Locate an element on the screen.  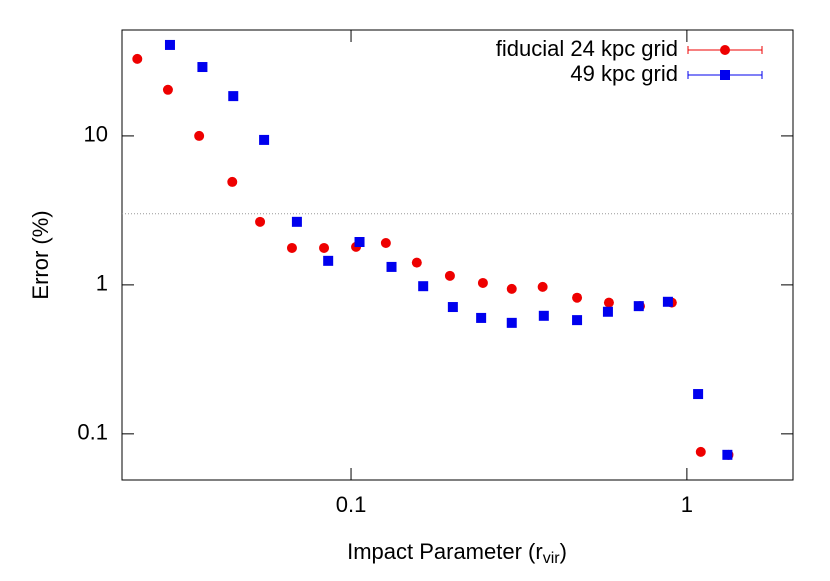
x-tick-label: 0.1 is located at coordinates (351, 504).